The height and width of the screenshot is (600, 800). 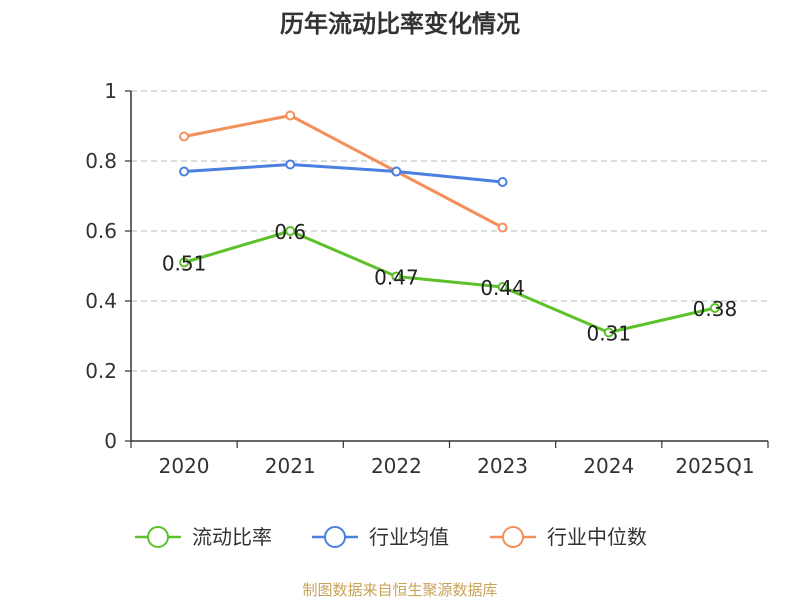 I want to click on data-label: 0.44, so click(x=502, y=288).